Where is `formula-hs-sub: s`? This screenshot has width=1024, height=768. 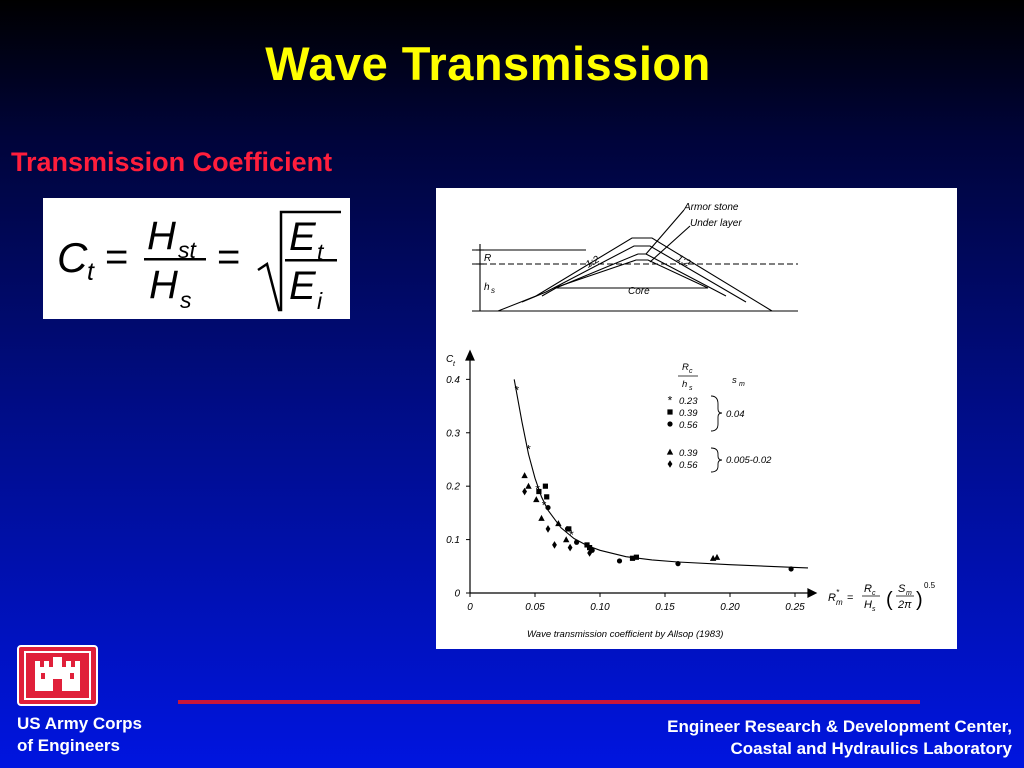 formula-hs-sub: s is located at coordinates (186, 300).